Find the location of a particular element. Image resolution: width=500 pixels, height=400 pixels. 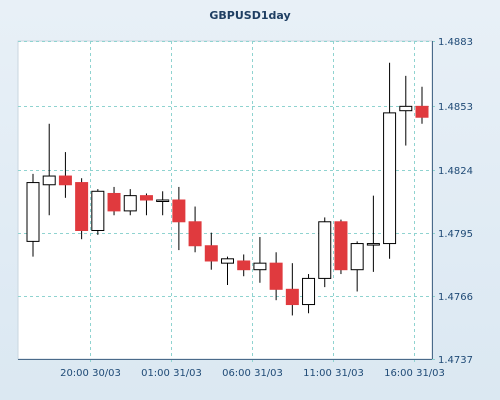

y-tick-label: 1.4853 is located at coordinates (455, 107).